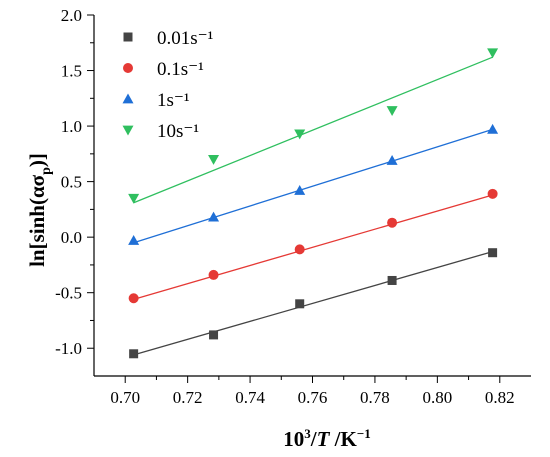  What do you see at coordinates (68, 293) in the screenshot?
I see `y-tick-label: -0.5` at bounding box center [68, 293].